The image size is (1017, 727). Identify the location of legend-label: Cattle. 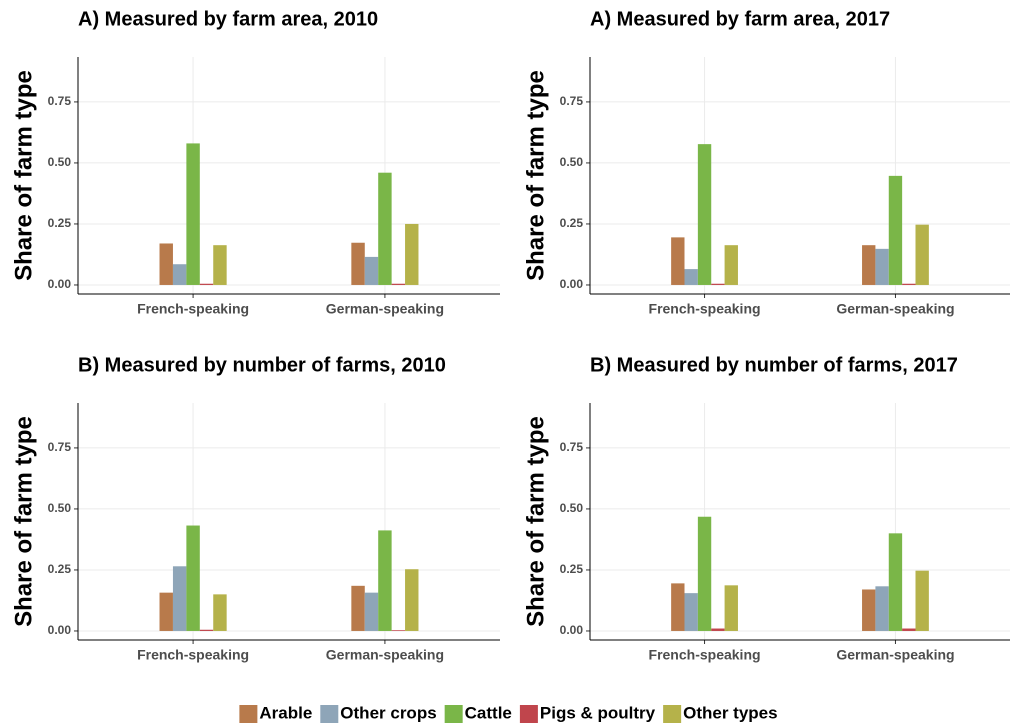
(488, 712).